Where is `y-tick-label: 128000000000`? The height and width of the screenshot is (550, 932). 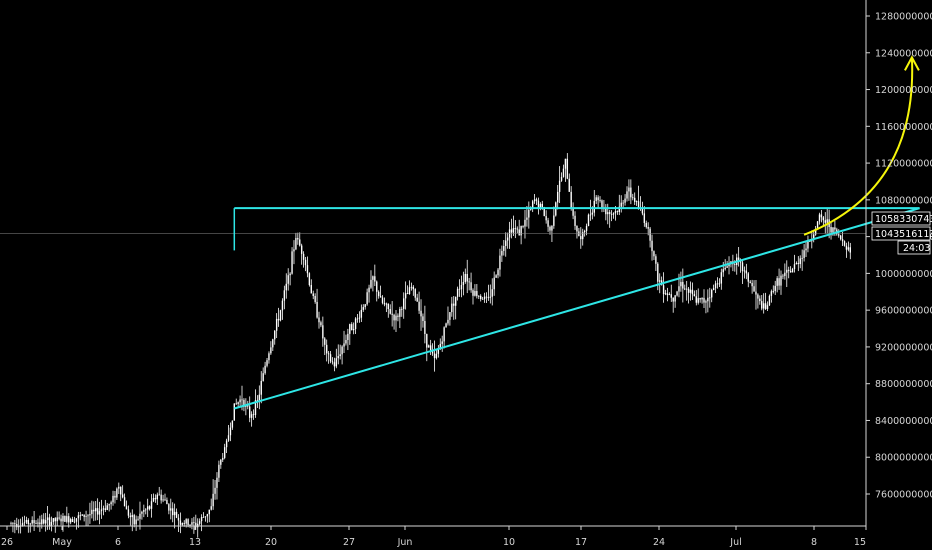
y-tick-label: 128000000000 is located at coordinates (903, 17).